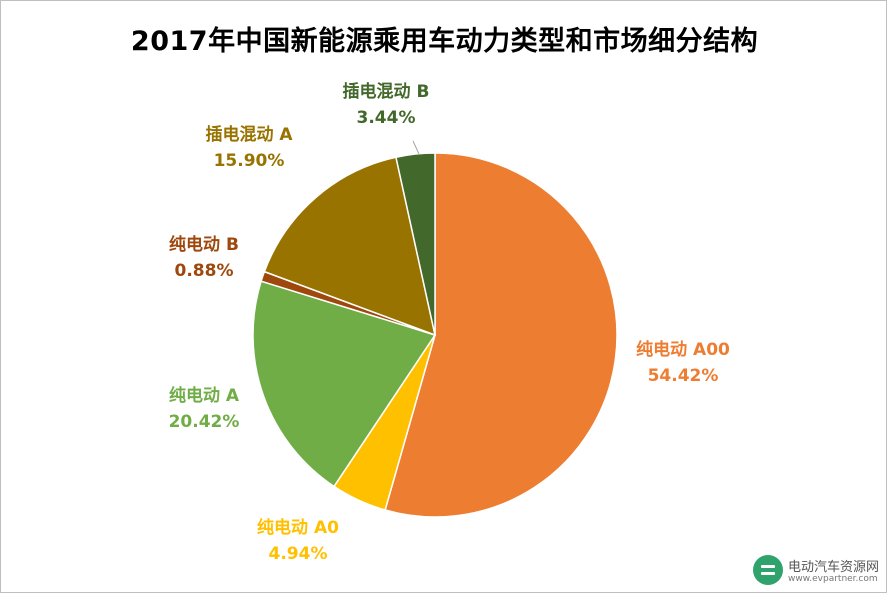 The image size is (887, 594). What do you see at coordinates (249, 161) in the screenshot?
I see `slice-value: 15.90%` at bounding box center [249, 161].